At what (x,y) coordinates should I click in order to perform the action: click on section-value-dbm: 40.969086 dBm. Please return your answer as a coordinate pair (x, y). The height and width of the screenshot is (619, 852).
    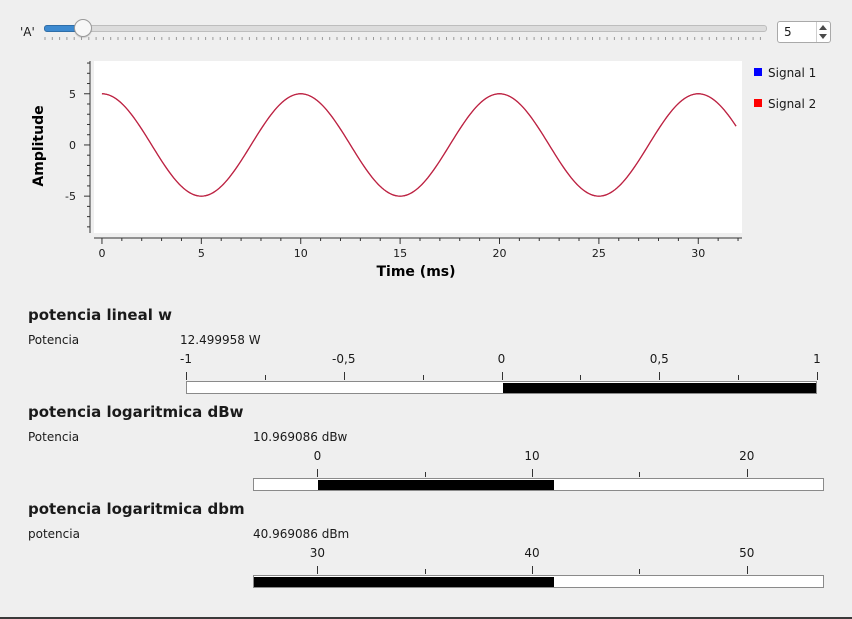
    Looking at the image, I should click on (301, 534).